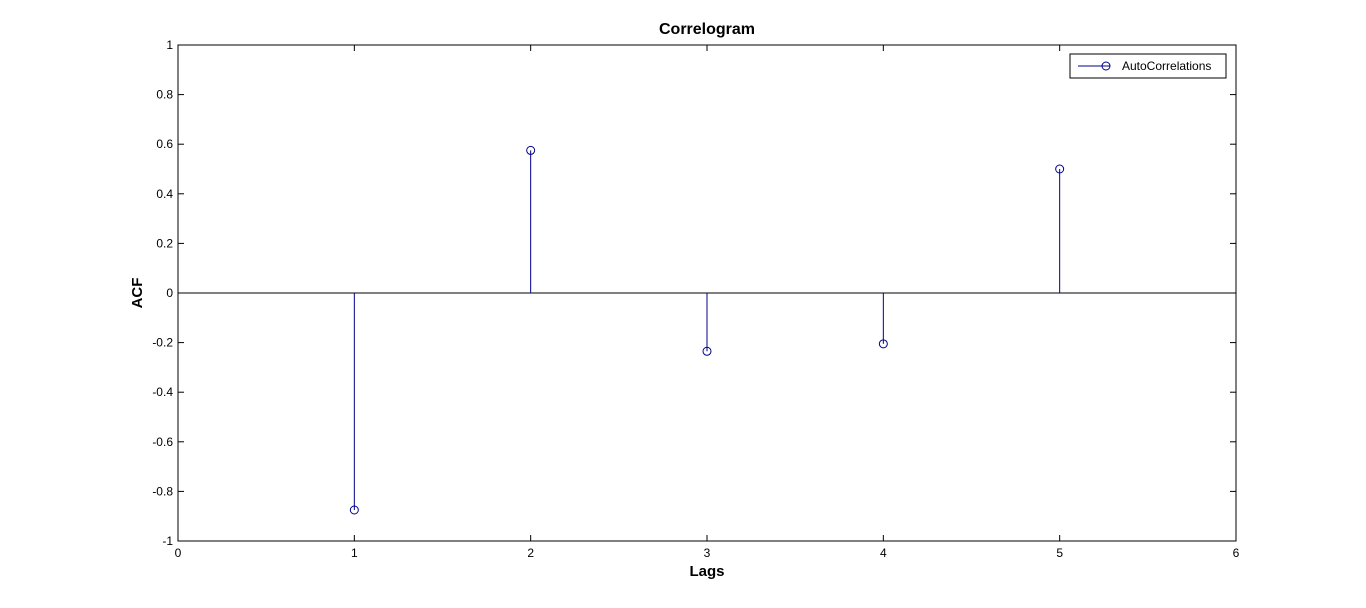 The height and width of the screenshot is (608, 1366). Describe the element at coordinates (169, 293) in the screenshot. I see `y-tick-label: 0` at that location.